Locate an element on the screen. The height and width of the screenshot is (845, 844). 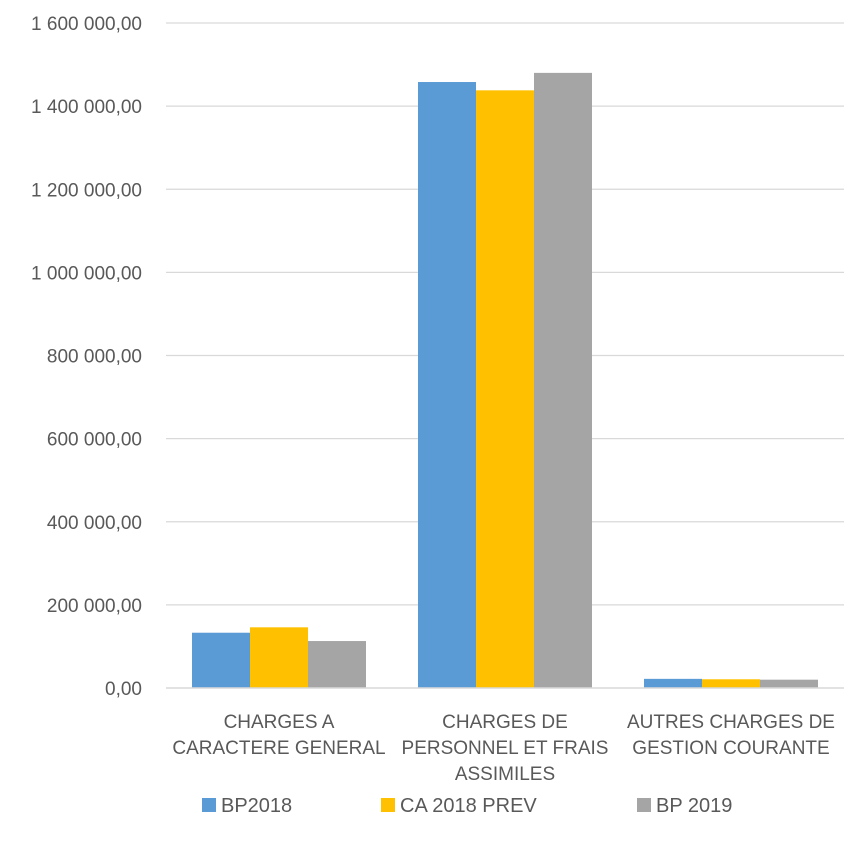
legend-item: BP 2019 is located at coordinates (684, 806).